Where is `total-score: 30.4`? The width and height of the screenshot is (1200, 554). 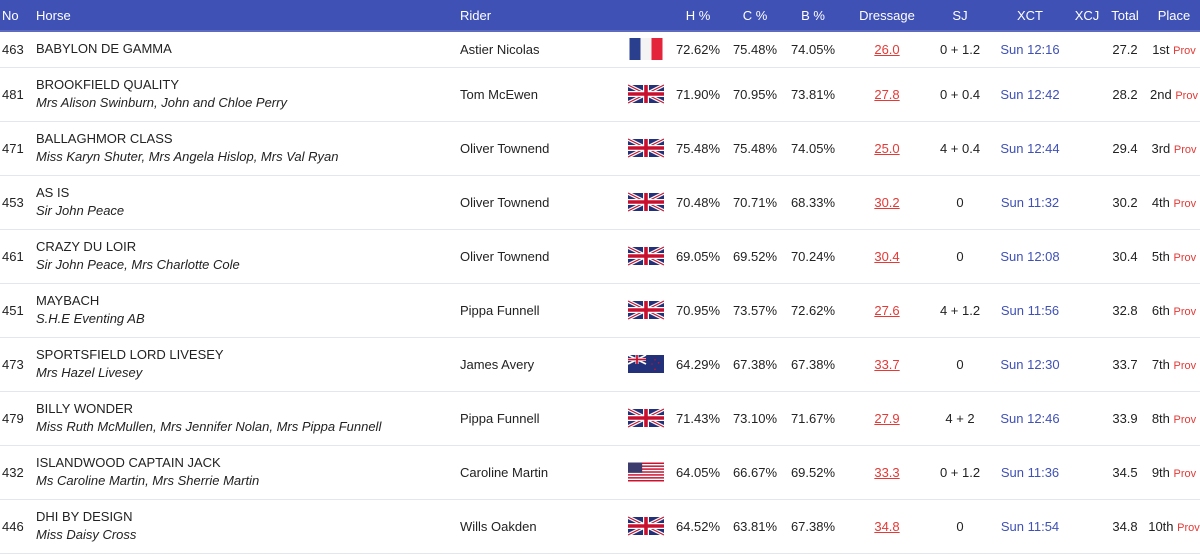 total-score: 30.4 is located at coordinates (1125, 256).